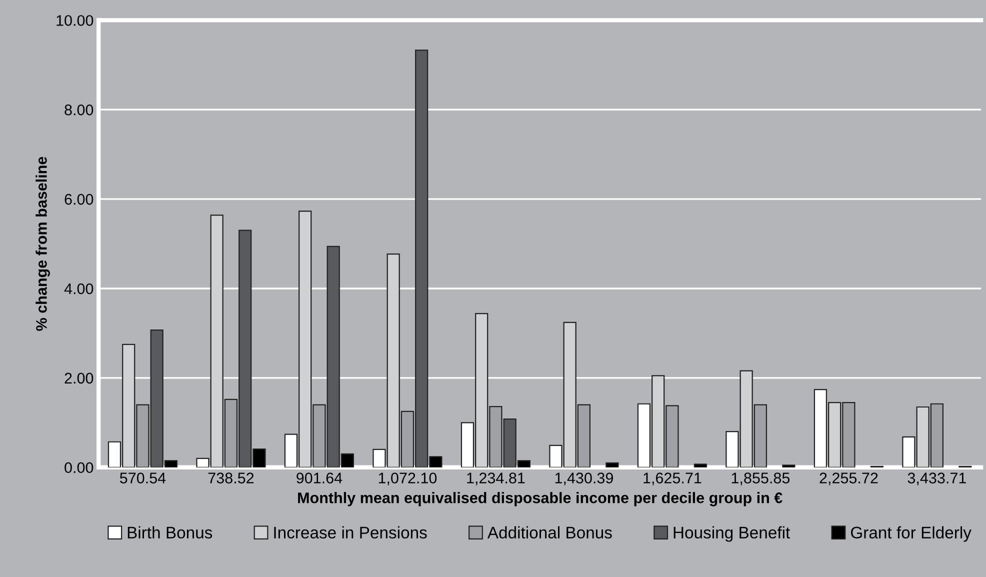 Image resolution: width=986 pixels, height=577 pixels. Describe the element at coordinates (407, 479) in the screenshot. I see `x-tick-label: 1,072.10` at that location.